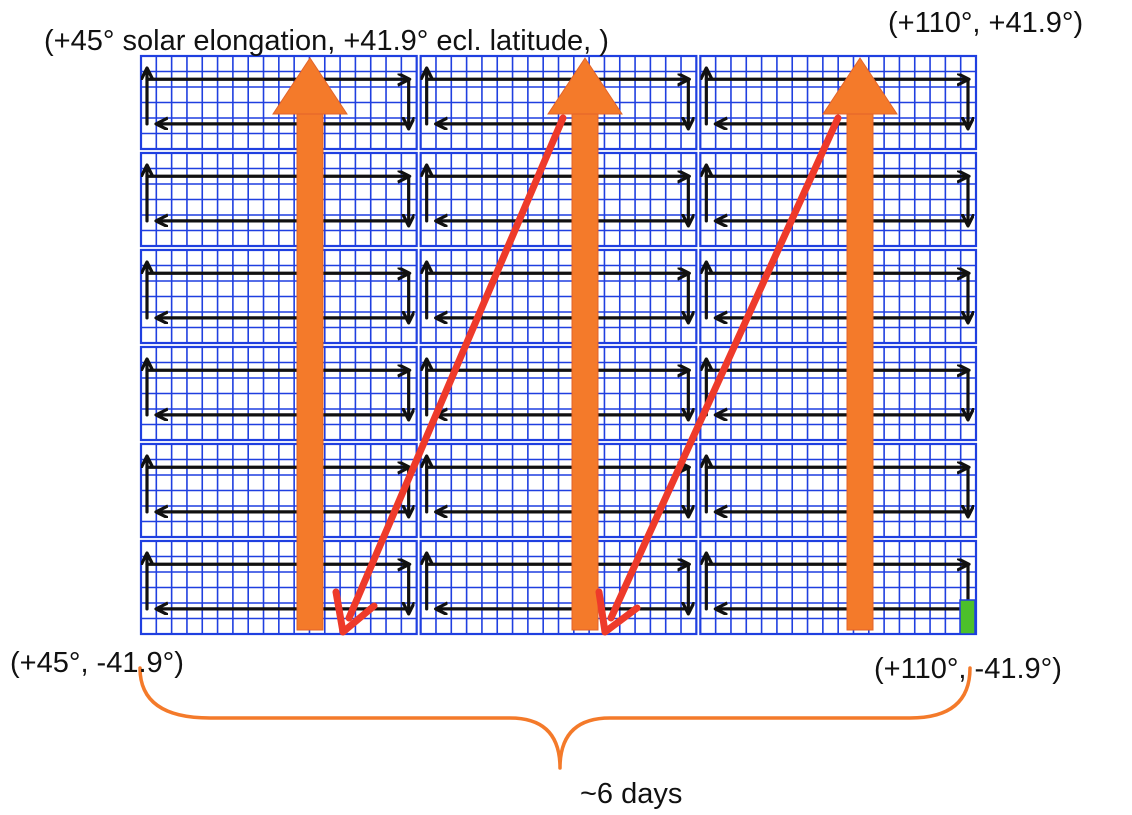 This screenshot has width=1132, height=815. What do you see at coordinates (631, 794) in the screenshot?
I see `label-duration: ~6 days` at bounding box center [631, 794].